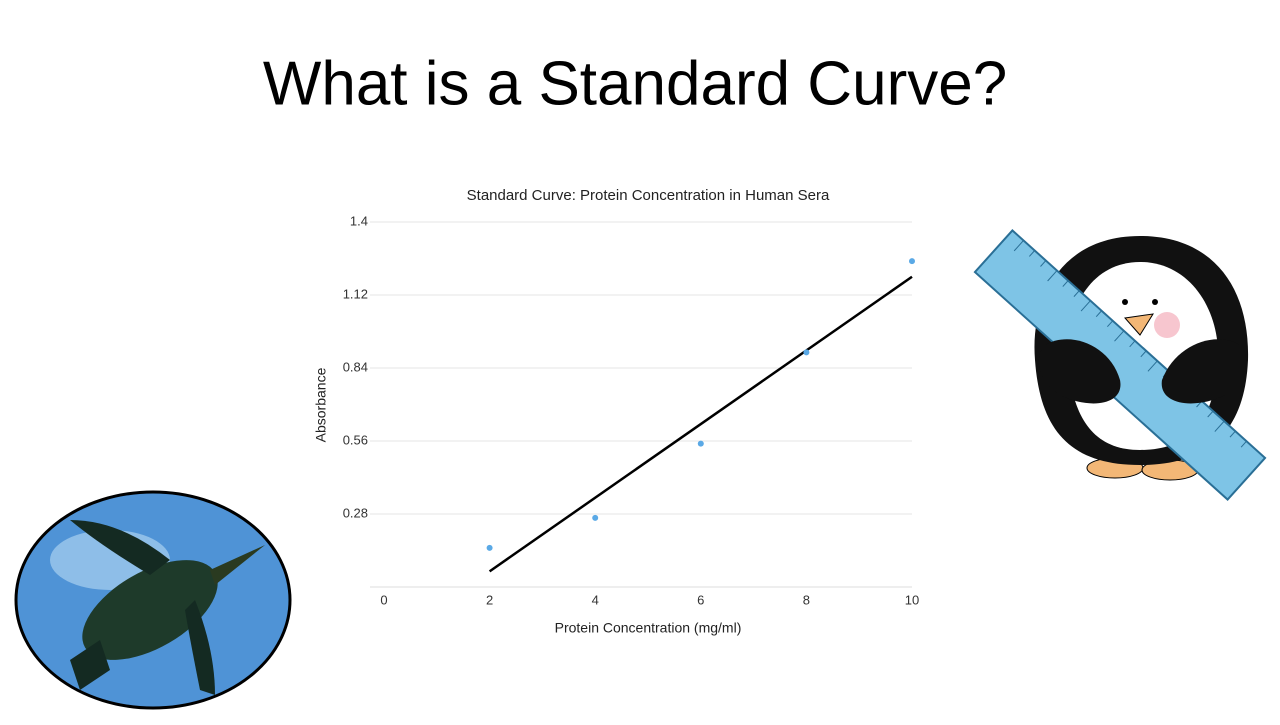  Describe the element at coordinates (355, 512) in the screenshot. I see `y-tick-label: 0.28` at that location.